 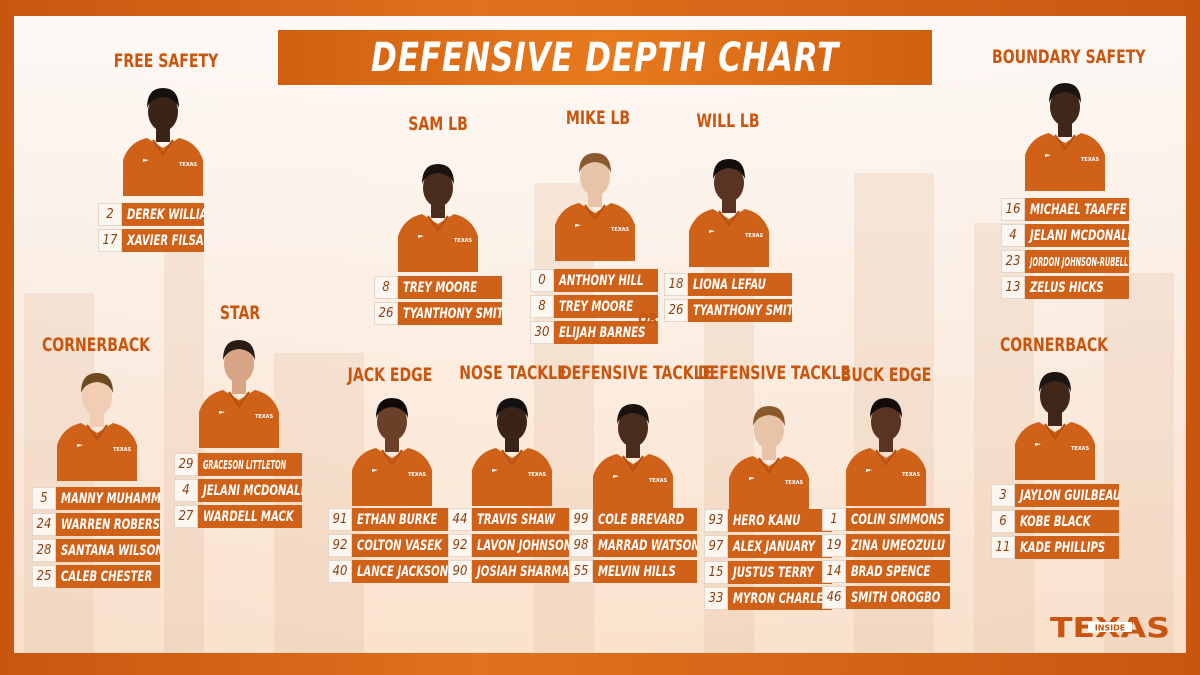 I want to click on player-name: JORDON JOHNSON-RUBELL, so click(x=1079, y=261).